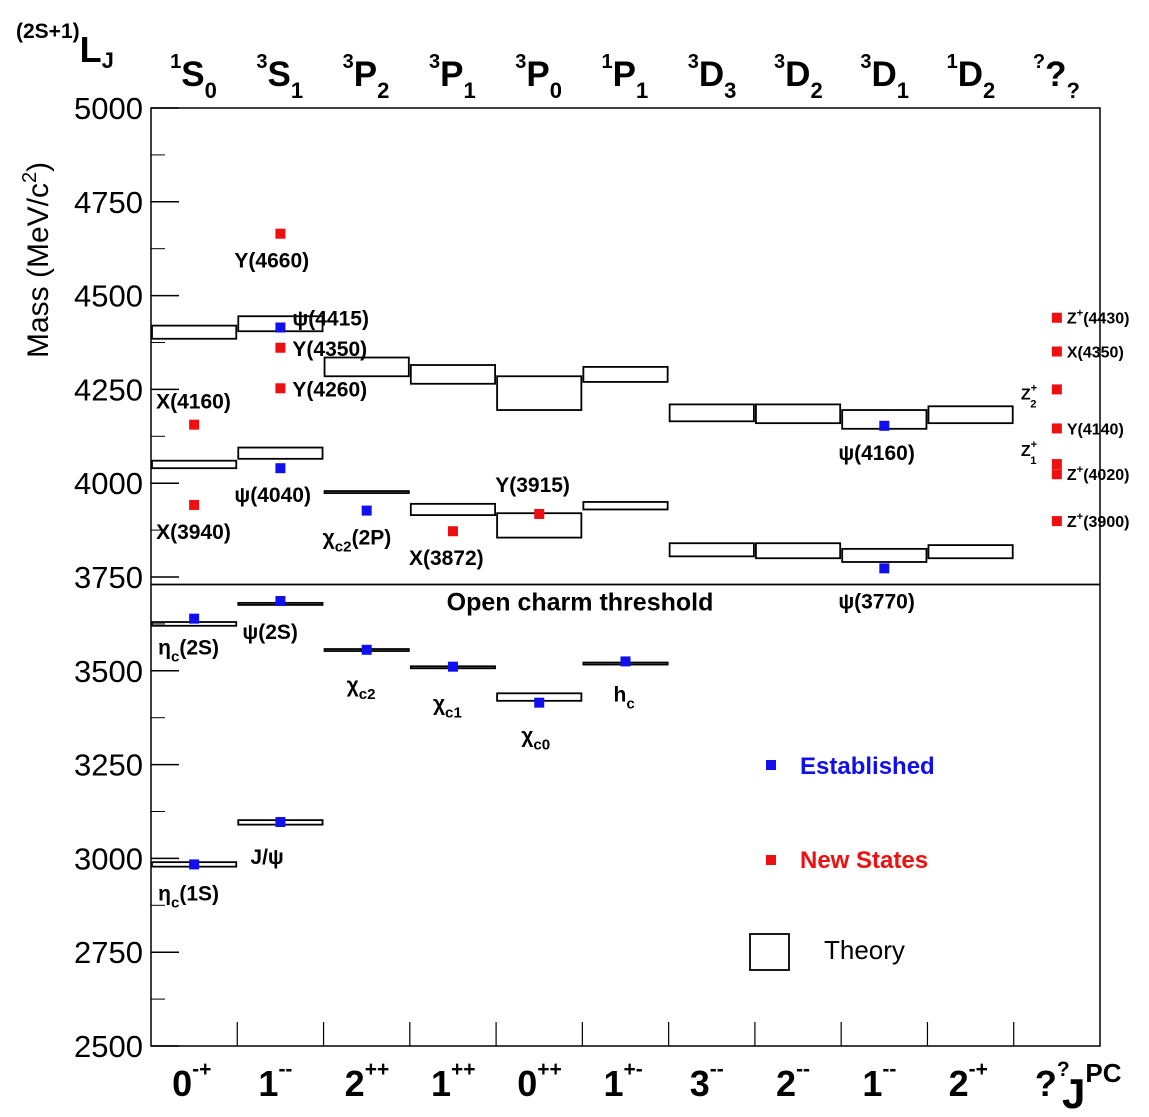 Image resolution: width=1149 pixels, height=1117 pixels. Describe the element at coordinates (539, 1081) in the screenshot. I see `bottom-column-label: 0++` at that location.